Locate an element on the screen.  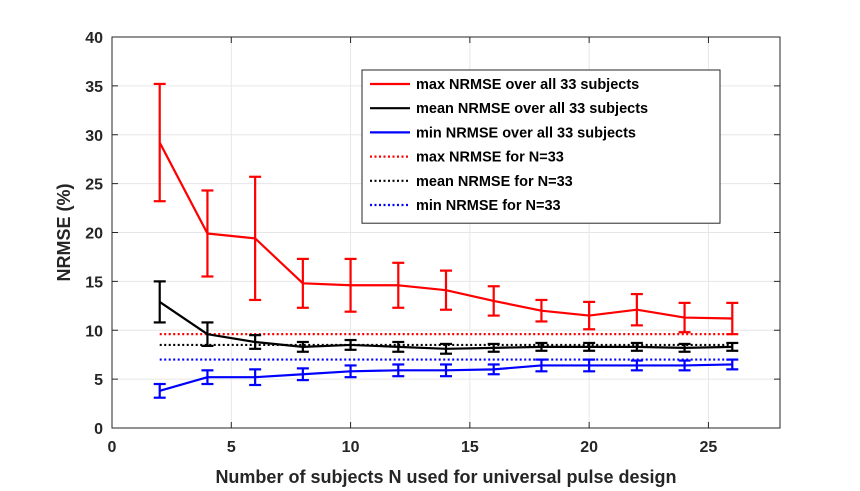
legend-entry: mean NRMSE for N=33 is located at coordinates (494, 182).